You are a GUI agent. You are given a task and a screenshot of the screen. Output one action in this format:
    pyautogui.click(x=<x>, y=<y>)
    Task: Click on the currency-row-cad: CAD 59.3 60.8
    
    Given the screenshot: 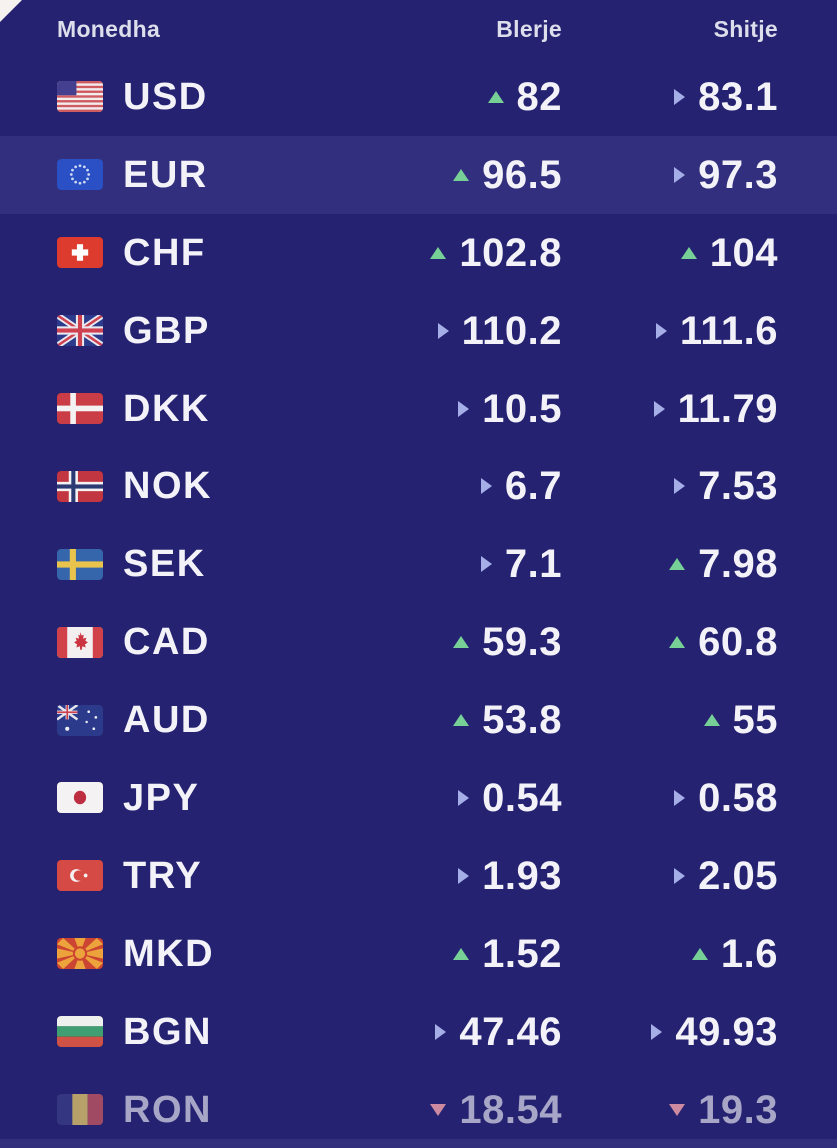 What is the action you would take?
    pyautogui.click(x=418, y=642)
    